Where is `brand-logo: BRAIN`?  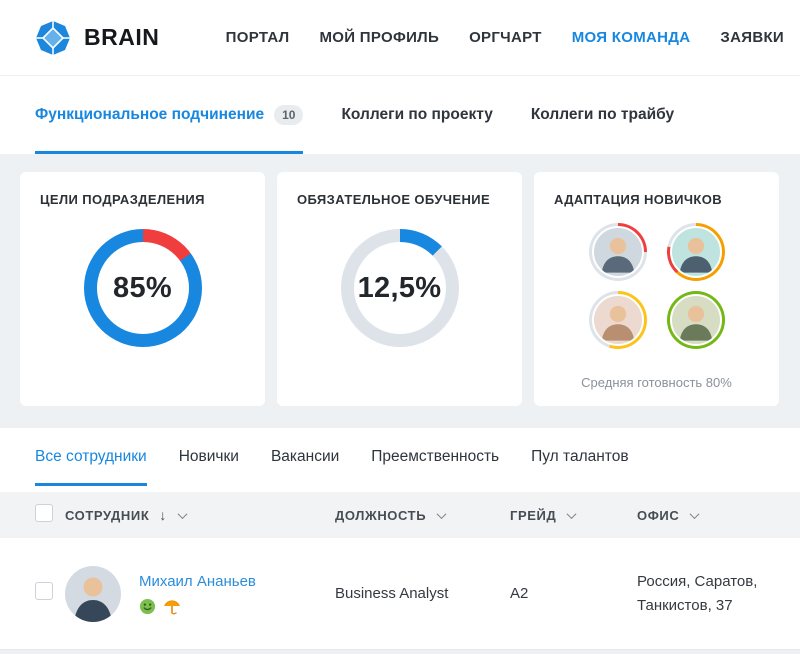
brand-logo: BRAIN is located at coordinates (97, 38).